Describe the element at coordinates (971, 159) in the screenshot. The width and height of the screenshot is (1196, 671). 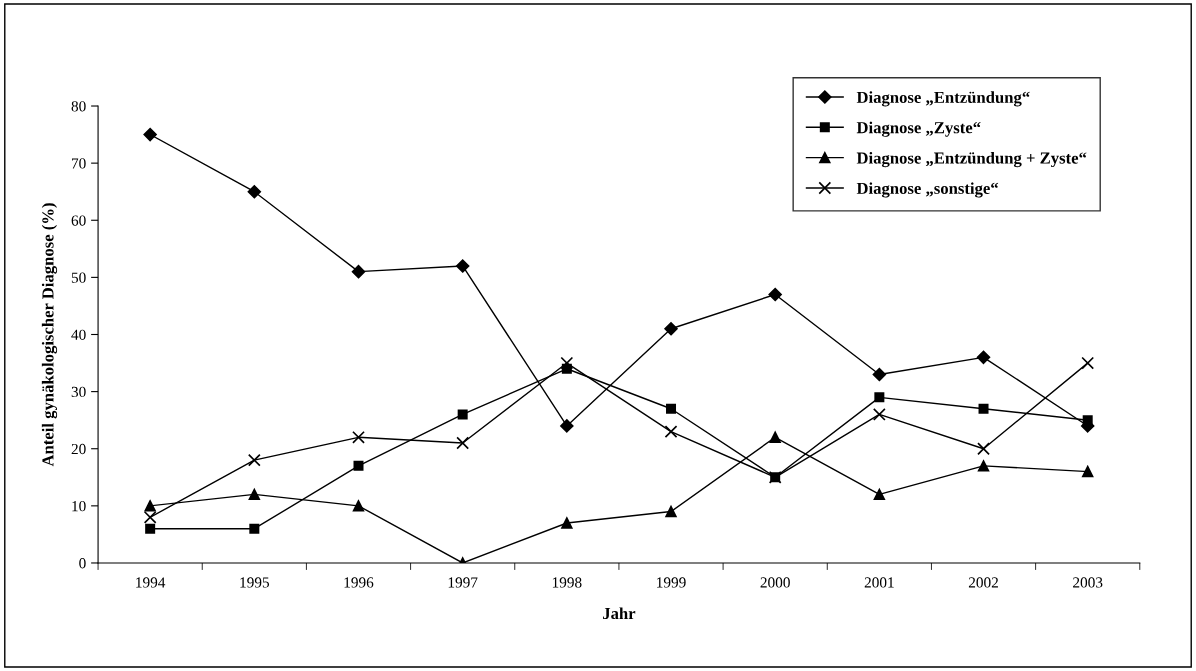
I see `legend-label: Diagnose „Entzündung + Zyste“` at that location.